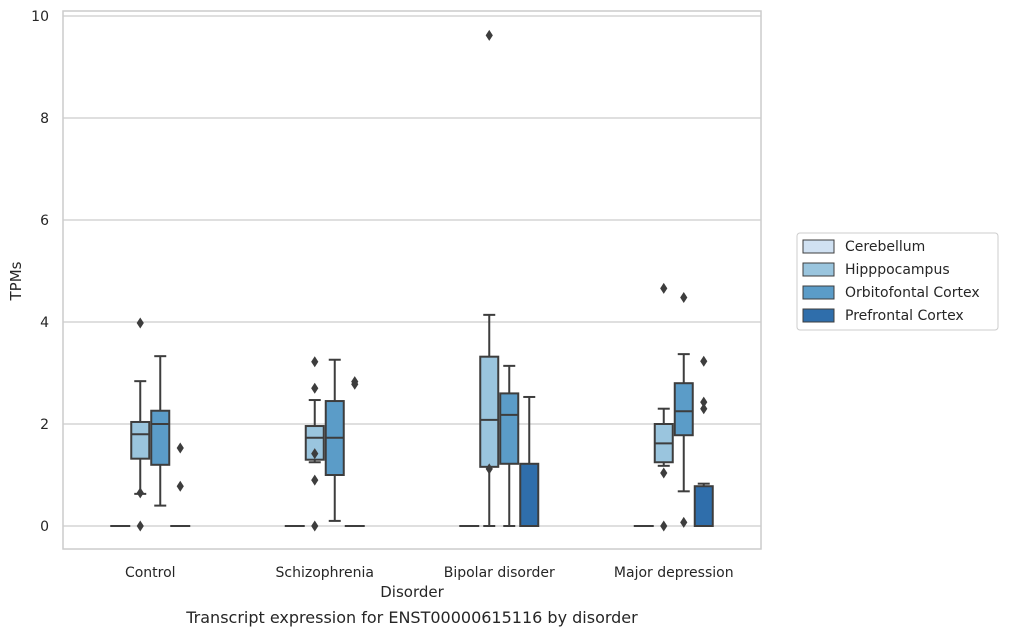 This screenshot has height=636, width=1009. What do you see at coordinates (885, 247) in the screenshot?
I see `legend-label: Cerebellum` at bounding box center [885, 247].